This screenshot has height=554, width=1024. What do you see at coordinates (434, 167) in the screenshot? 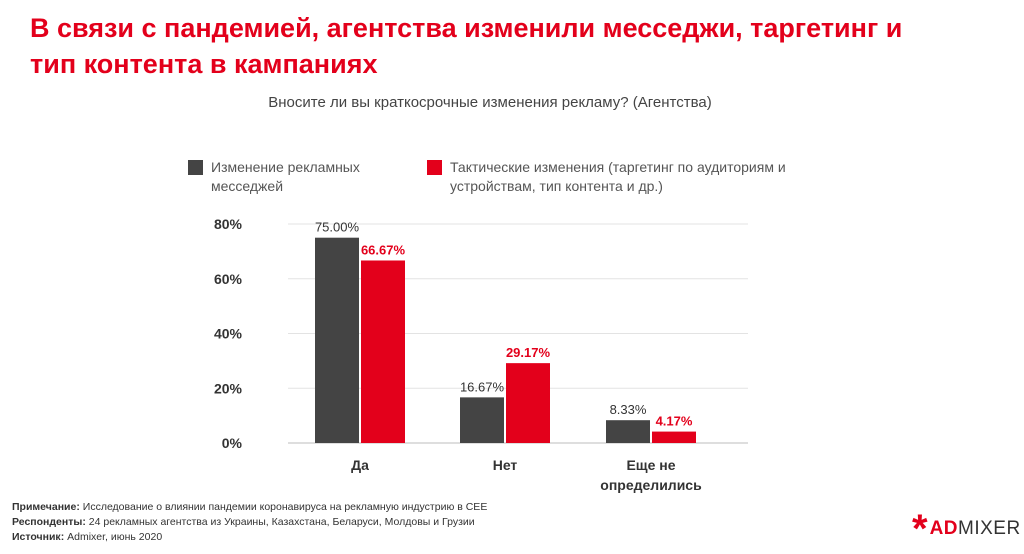
I see `legend-swatch-tactical` at bounding box center [434, 167].